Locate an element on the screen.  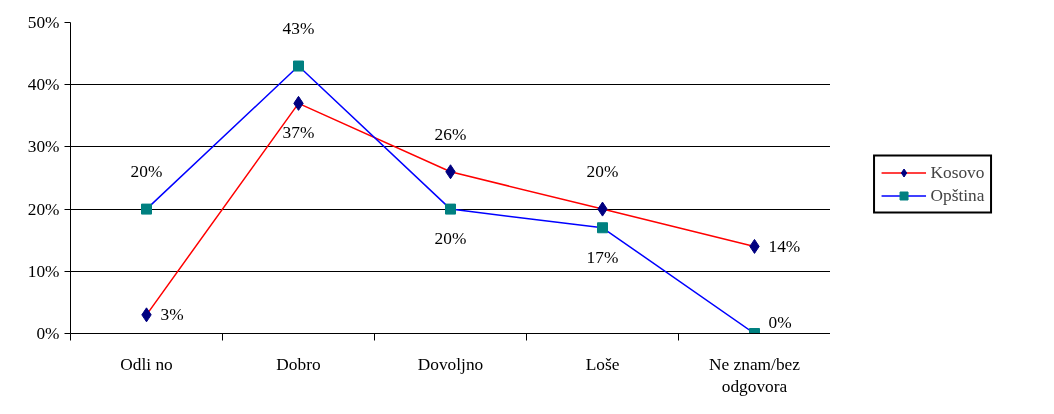
data-label: 37% is located at coordinates (298, 133).